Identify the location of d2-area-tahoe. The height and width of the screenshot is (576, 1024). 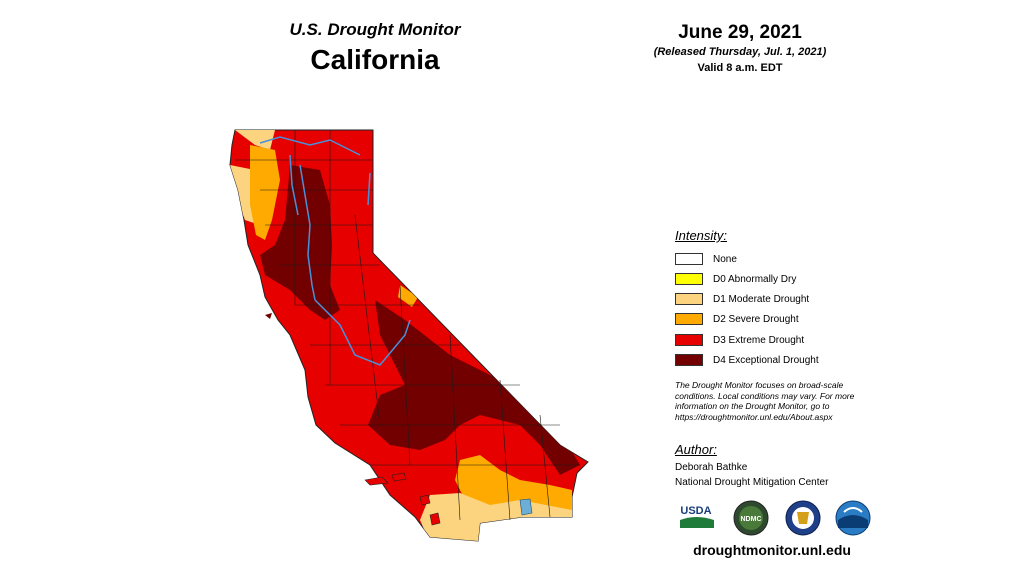
(408, 296).